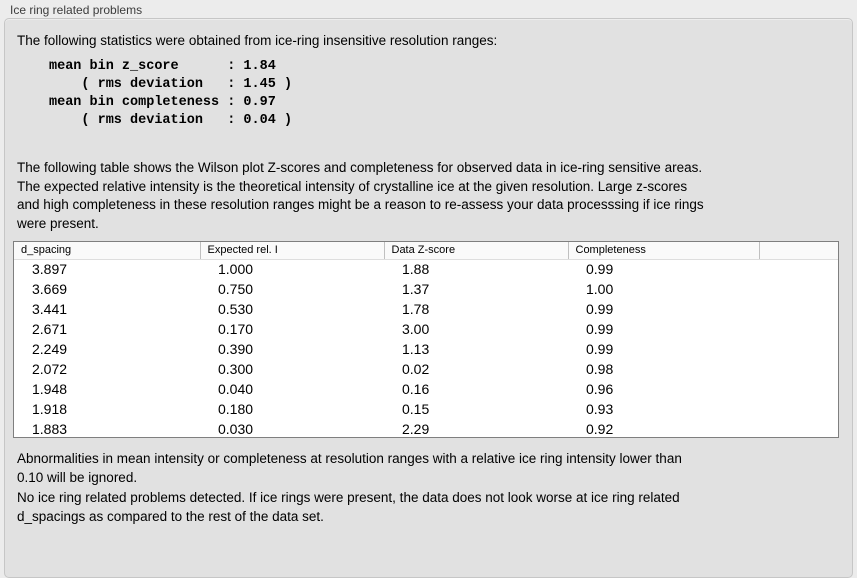 This screenshot has height=578, width=857. What do you see at coordinates (50, 349) in the screenshot?
I see `table-cell: 2.249` at bounding box center [50, 349].